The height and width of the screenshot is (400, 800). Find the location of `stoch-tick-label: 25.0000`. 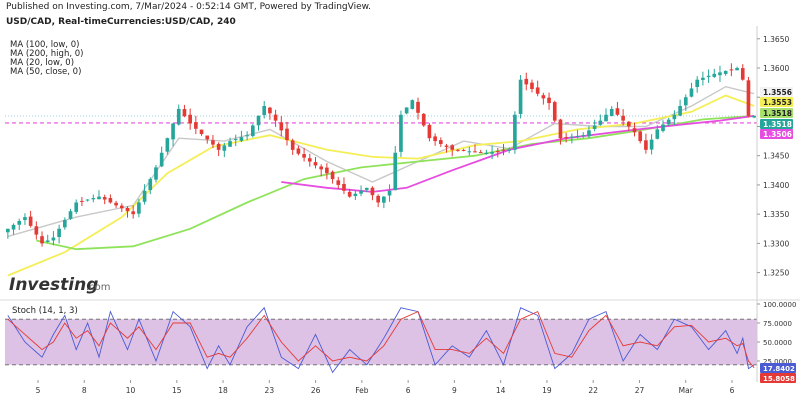

stoch-tick-label: 25.0000 is located at coordinates (777, 362).